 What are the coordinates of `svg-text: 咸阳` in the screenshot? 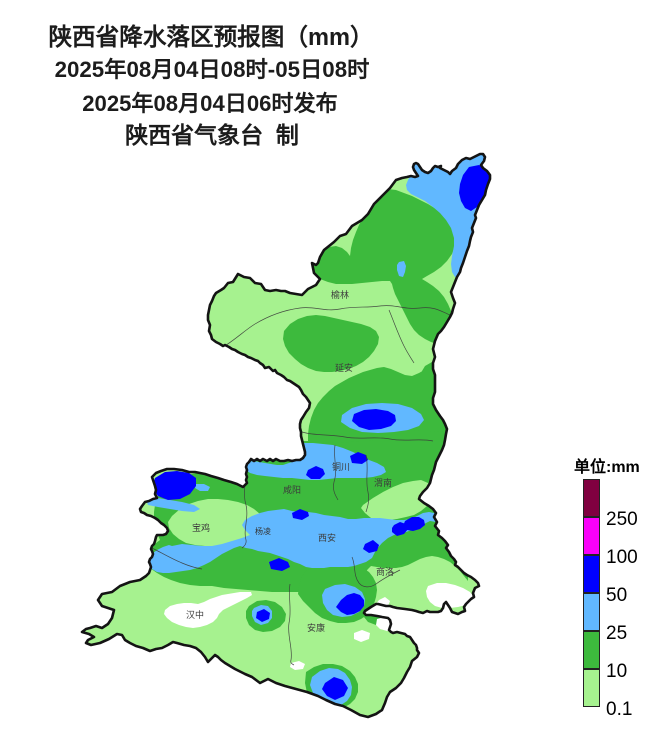 It's located at (292, 489).